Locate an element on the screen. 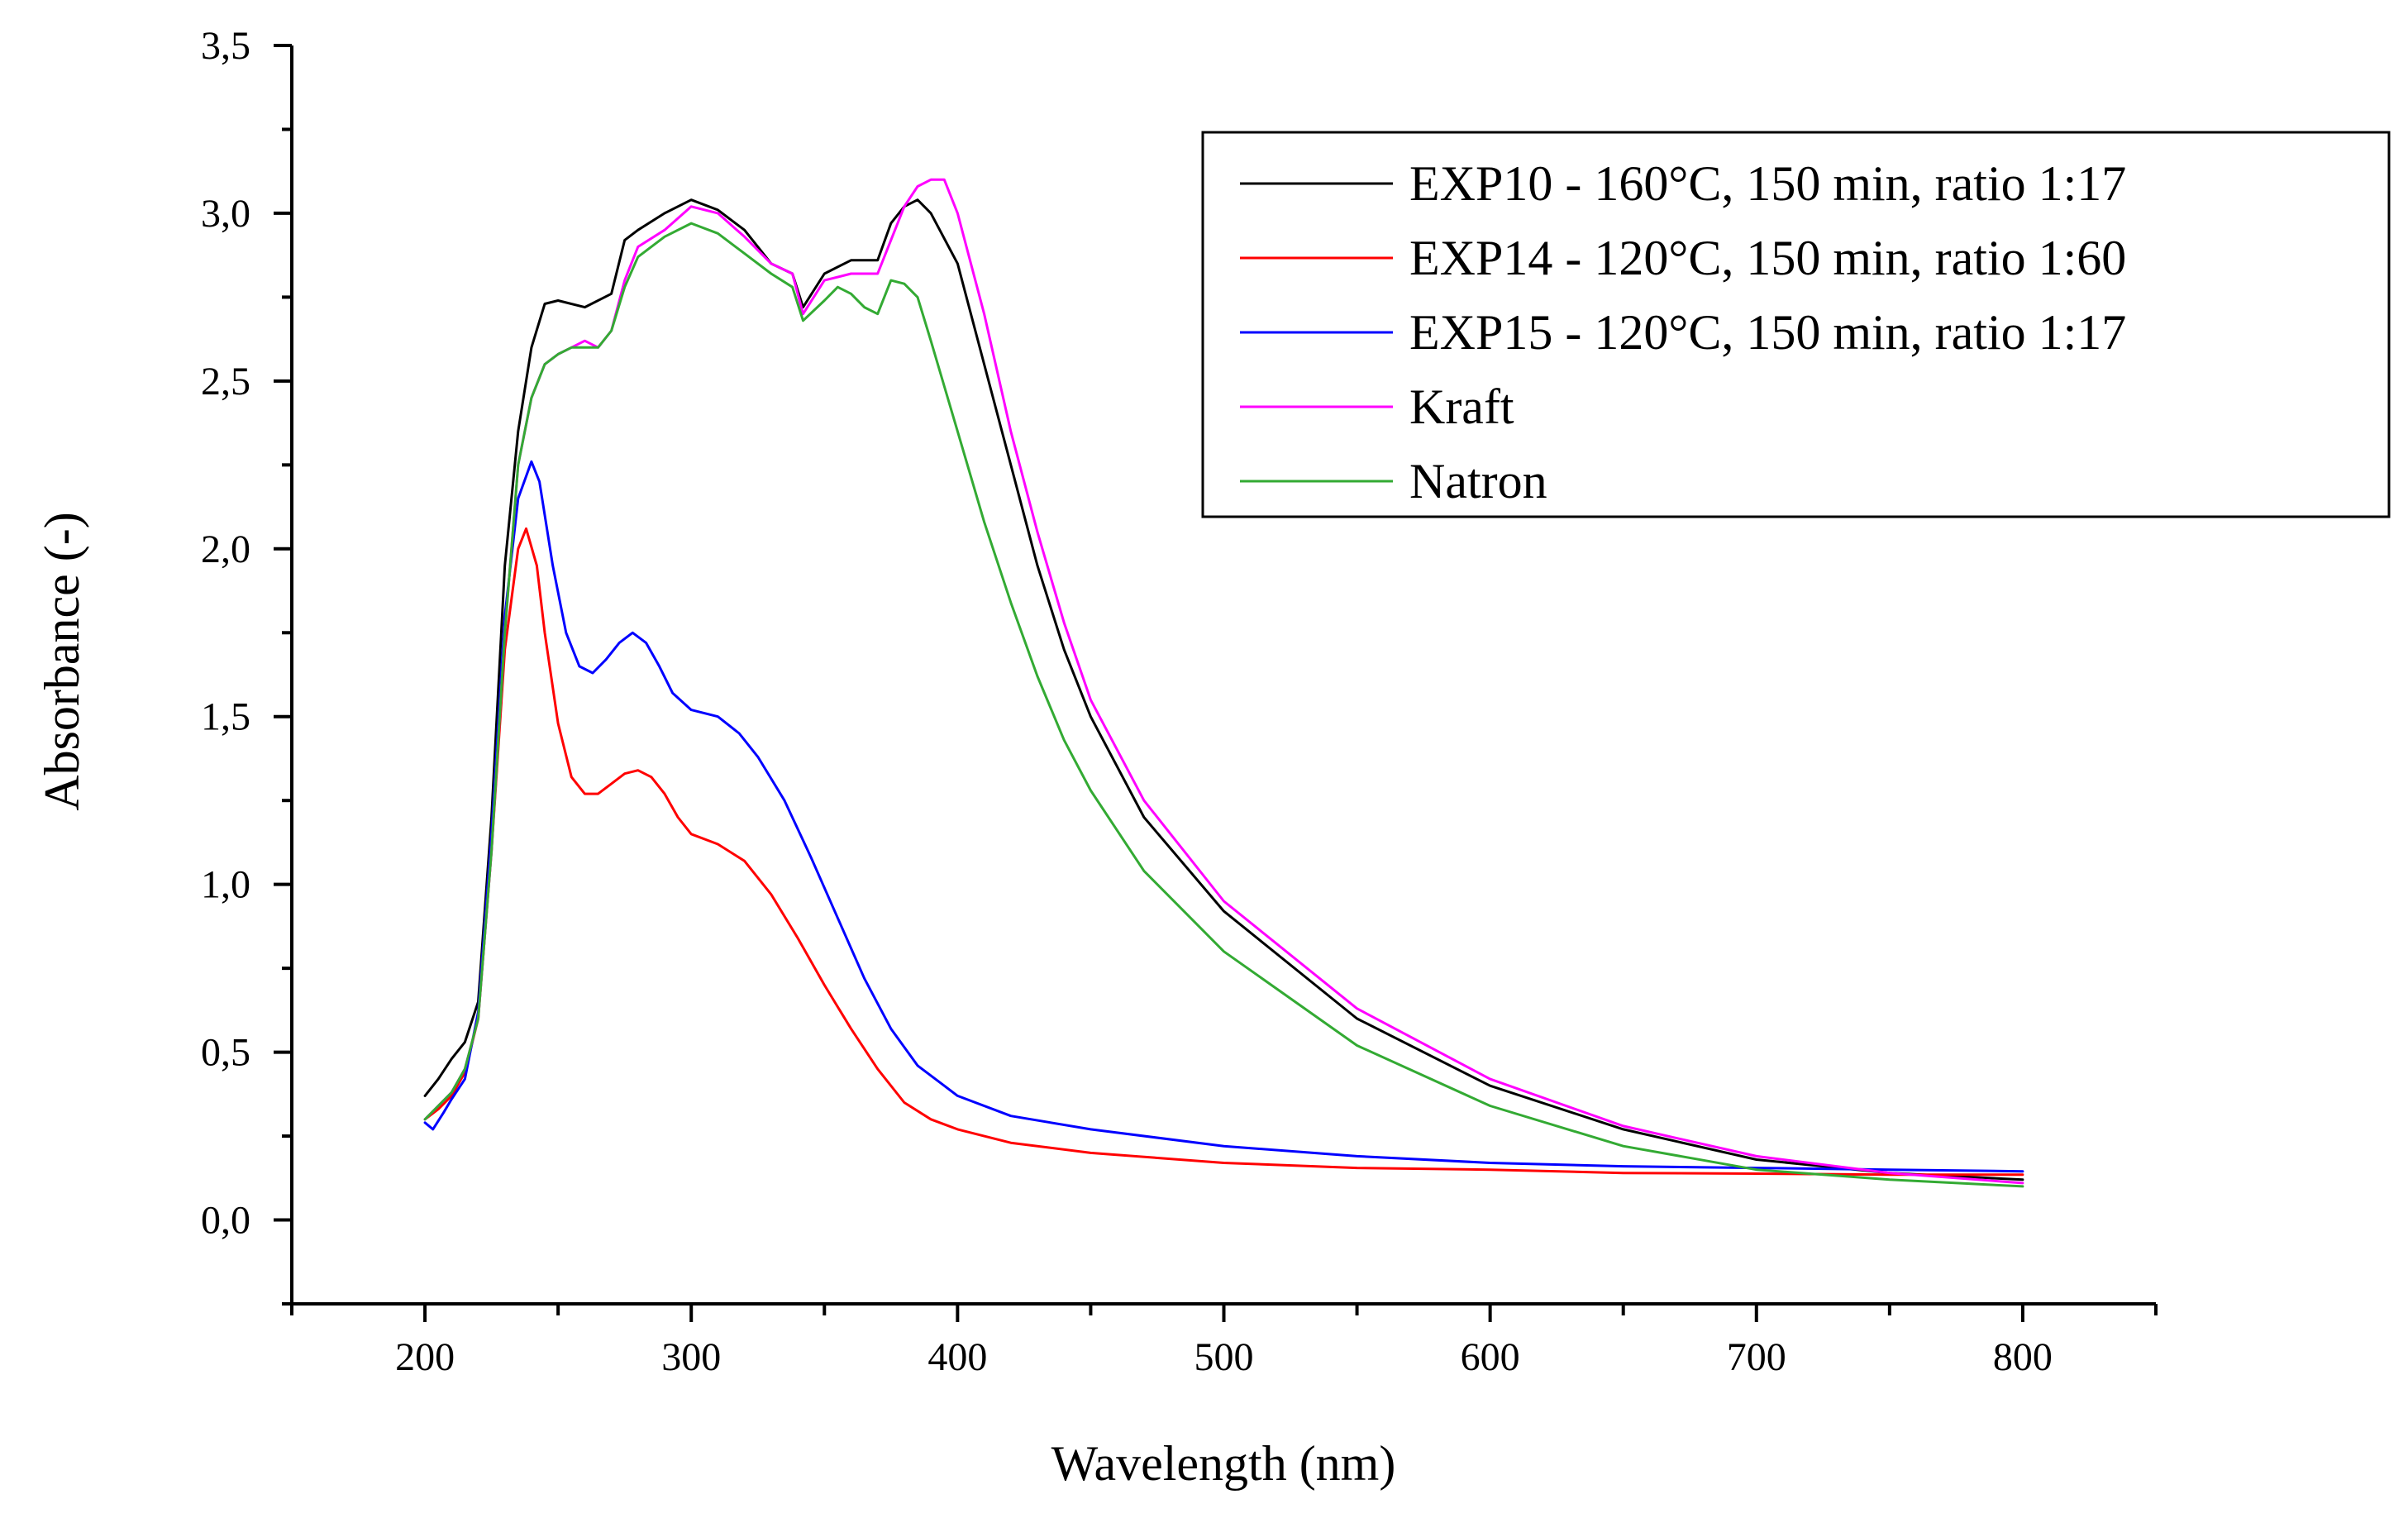 Image resolution: width=2408 pixels, height=1518 pixels. x-tick-label: 800 is located at coordinates (2023, 1357).